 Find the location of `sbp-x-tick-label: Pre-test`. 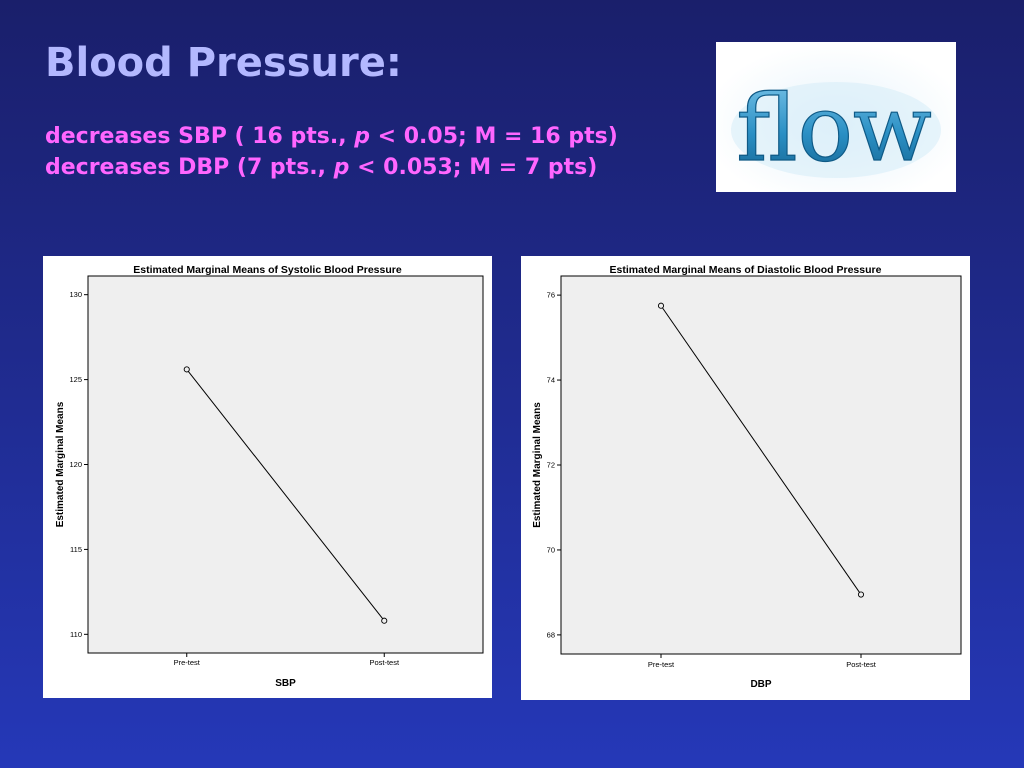

sbp-x-tick-label: Pre-test is located at coordinates (187, 662).